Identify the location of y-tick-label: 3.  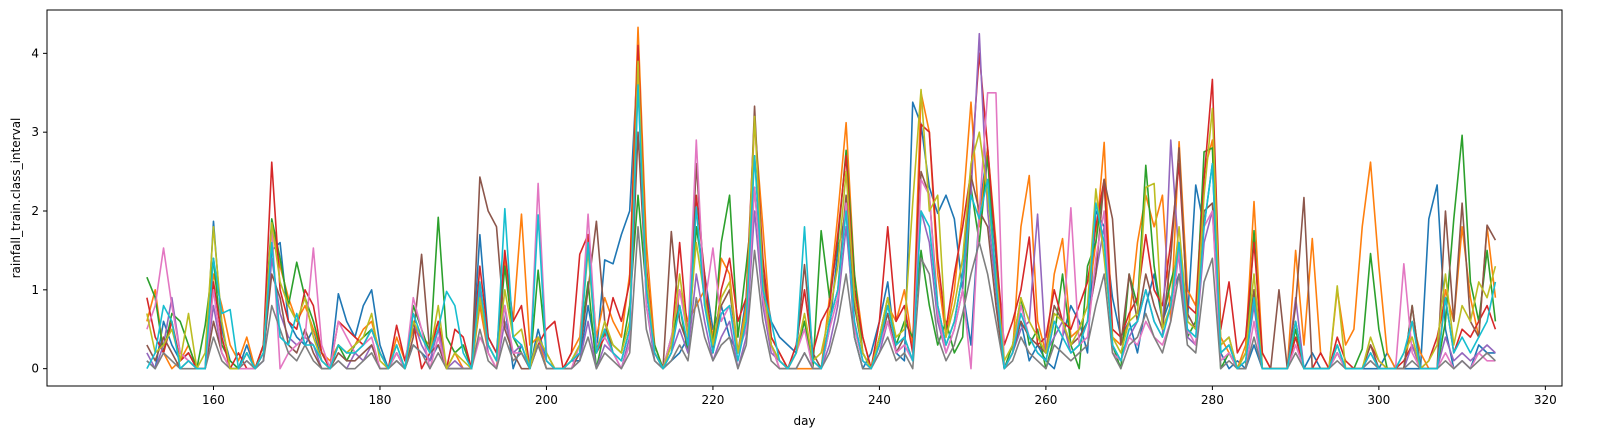
(35, 132).